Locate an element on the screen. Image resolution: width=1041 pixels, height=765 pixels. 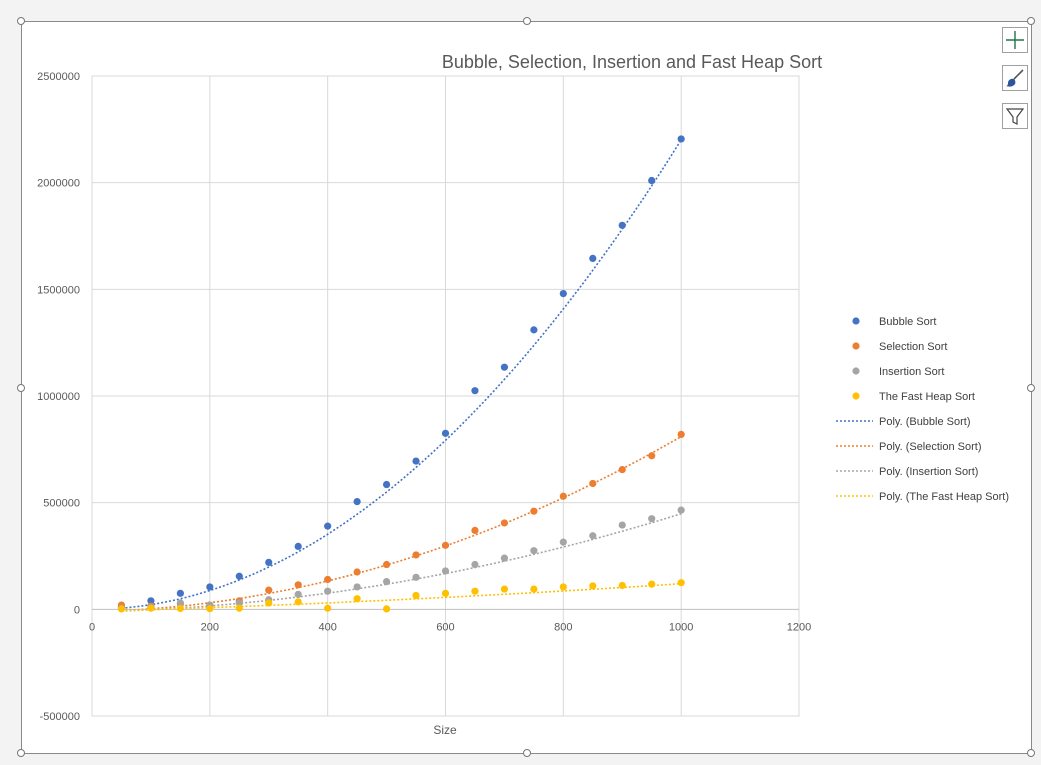
legend-entry: Poly. (The Fast Heap Sort) is located at coordinates (944, 497).